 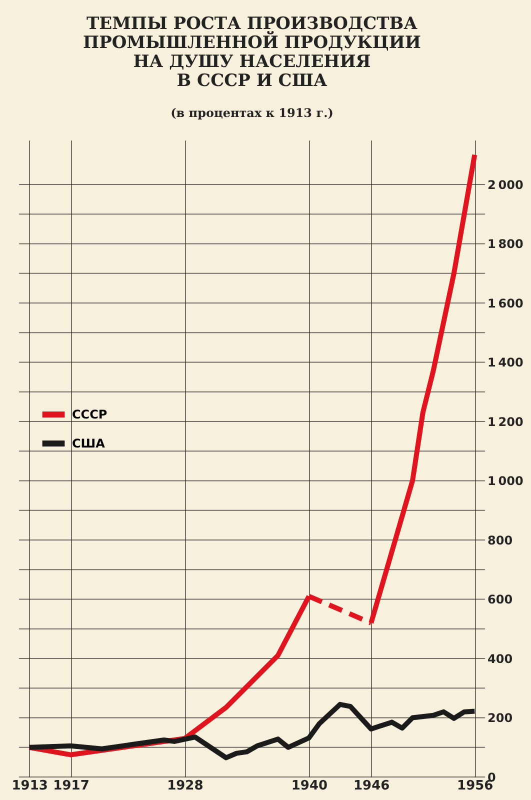 I want to click on chart-subtitle: (в процентах к 1913 г.), so click(x=252, y=113).